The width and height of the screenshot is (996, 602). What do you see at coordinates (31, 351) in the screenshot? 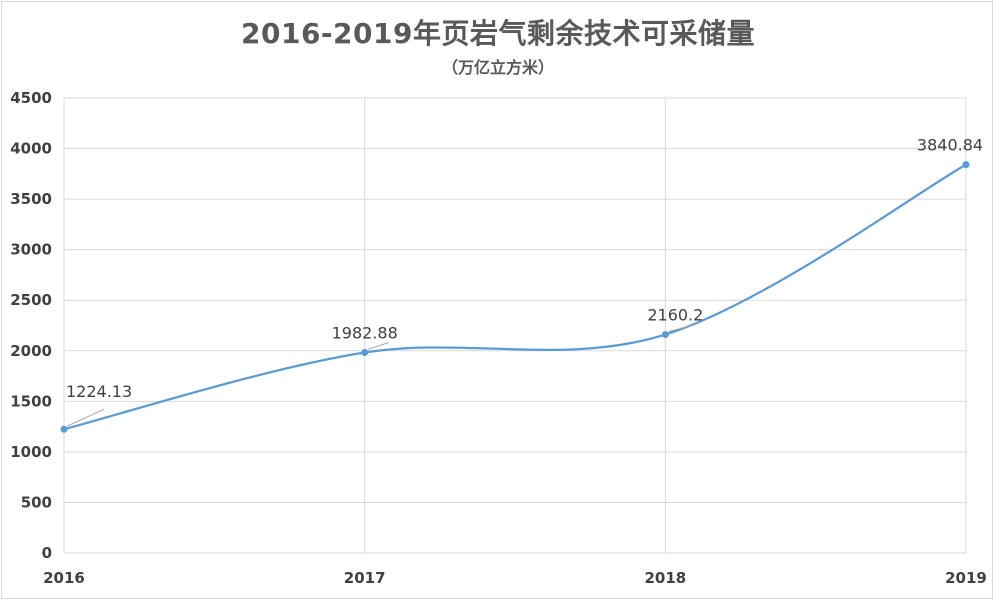
I see `y-tick-label: 2000` at bounding box center [31, 351].